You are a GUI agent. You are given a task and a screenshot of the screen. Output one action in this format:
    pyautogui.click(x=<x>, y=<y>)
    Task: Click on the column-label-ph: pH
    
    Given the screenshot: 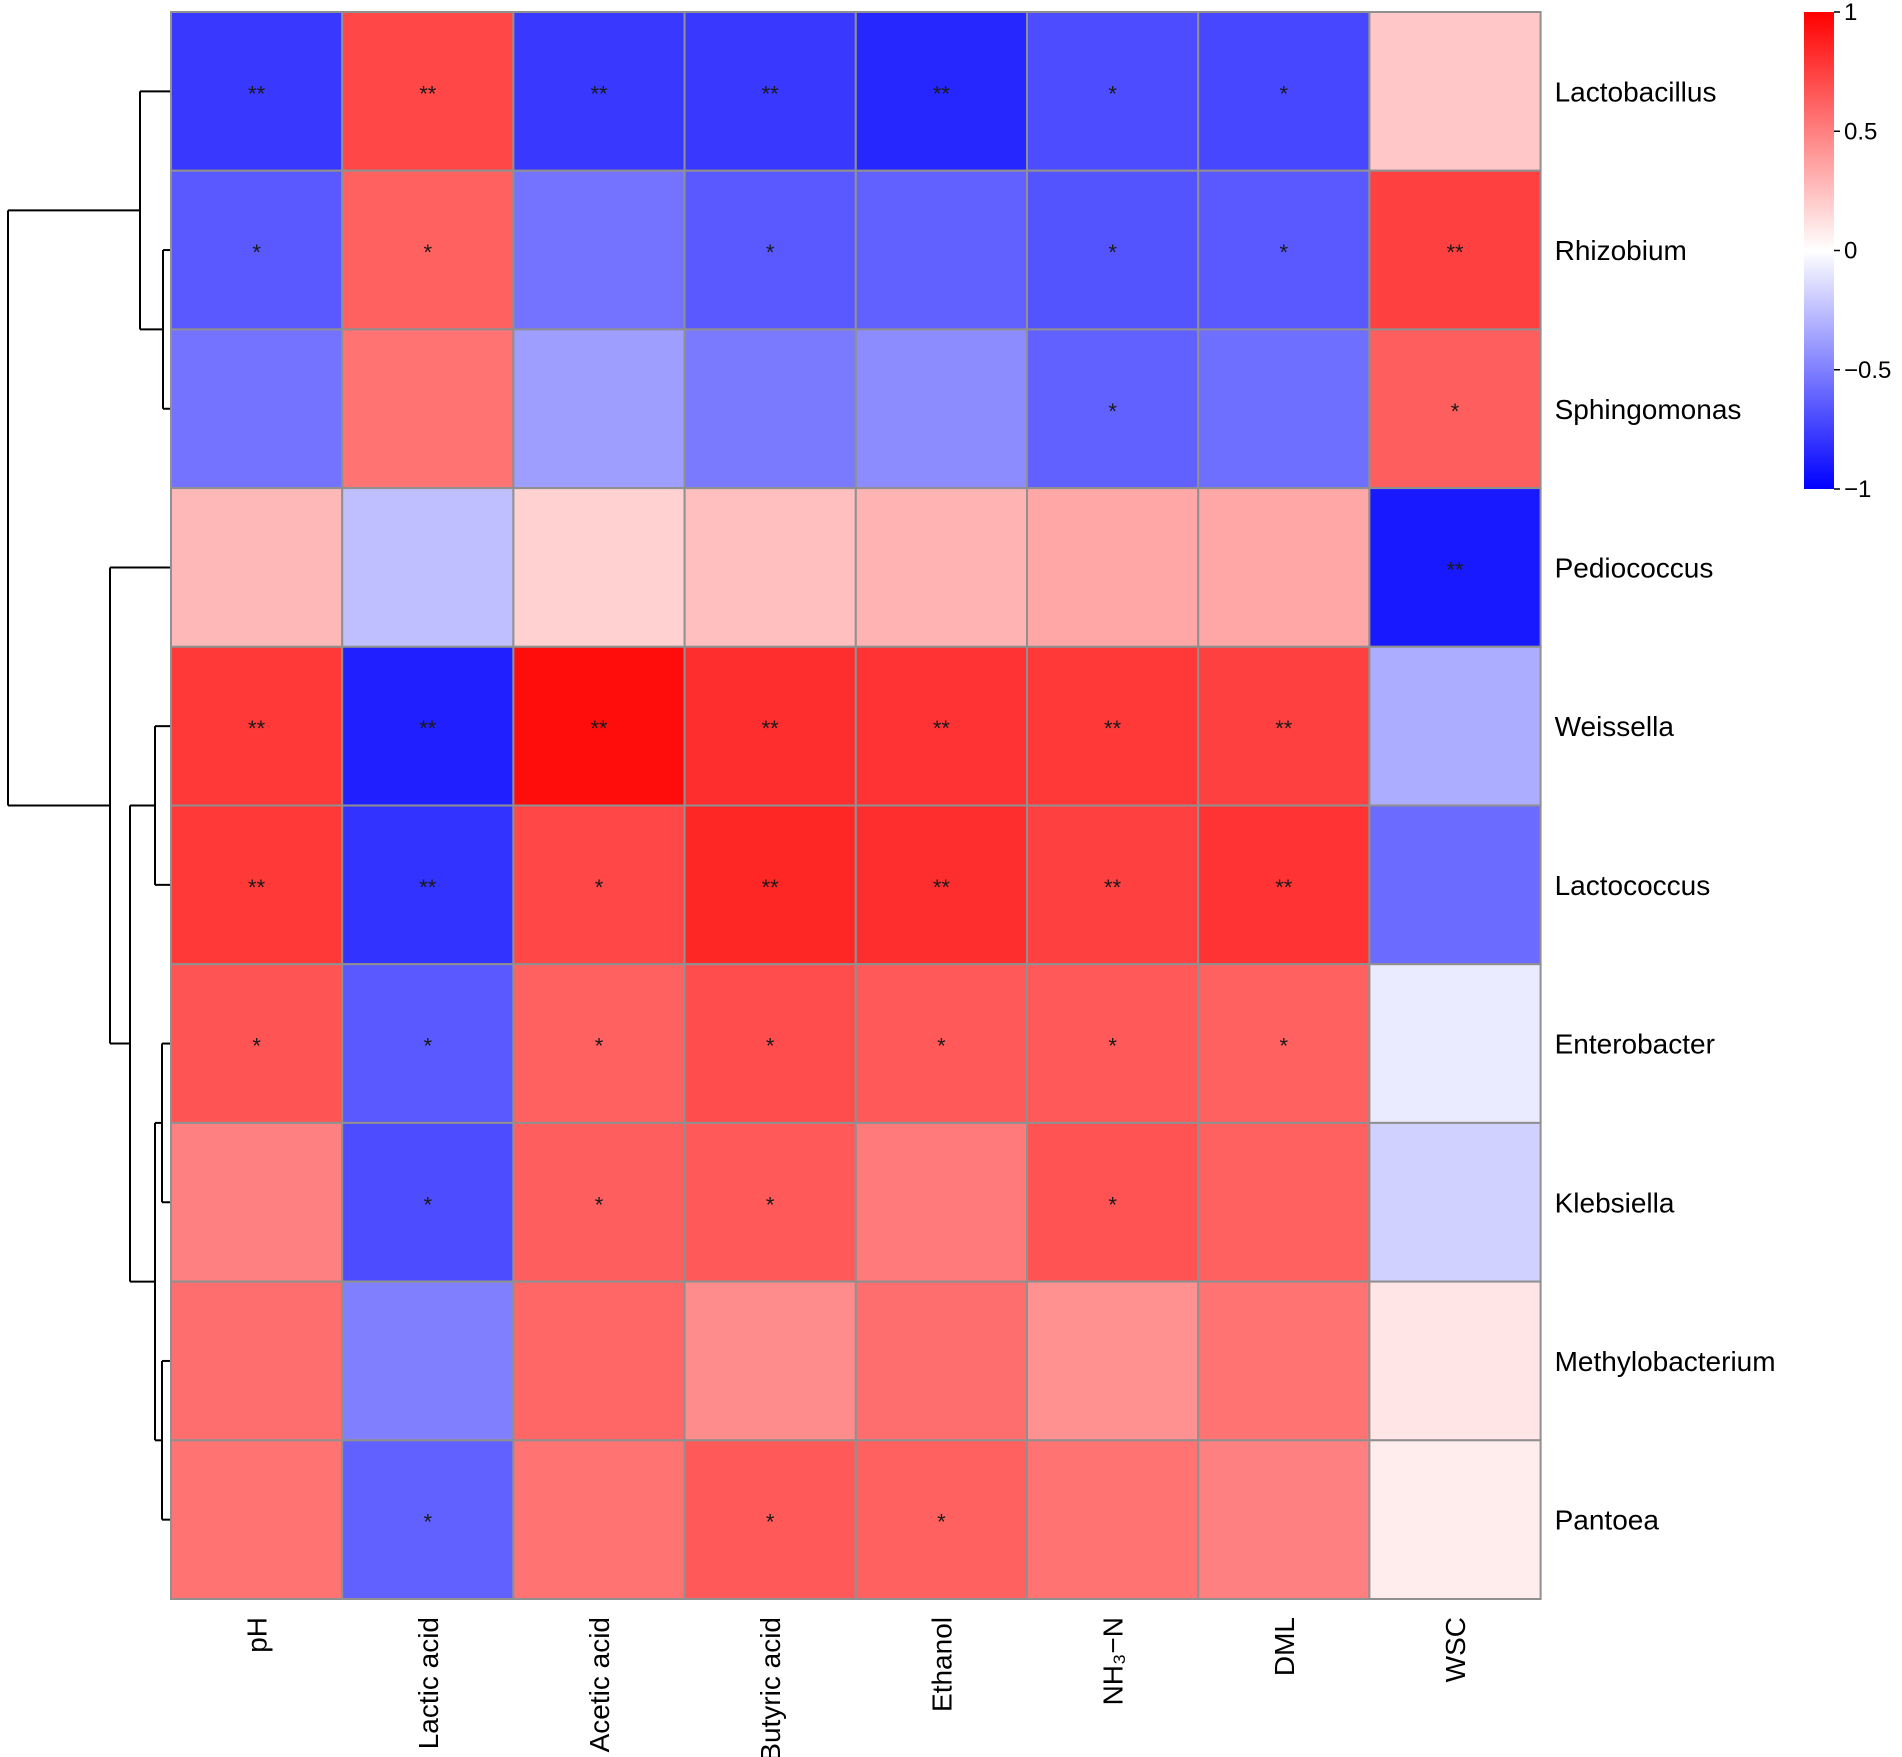 What is the action you would take?
    pyautogui.click(x=257, y=1635)
    